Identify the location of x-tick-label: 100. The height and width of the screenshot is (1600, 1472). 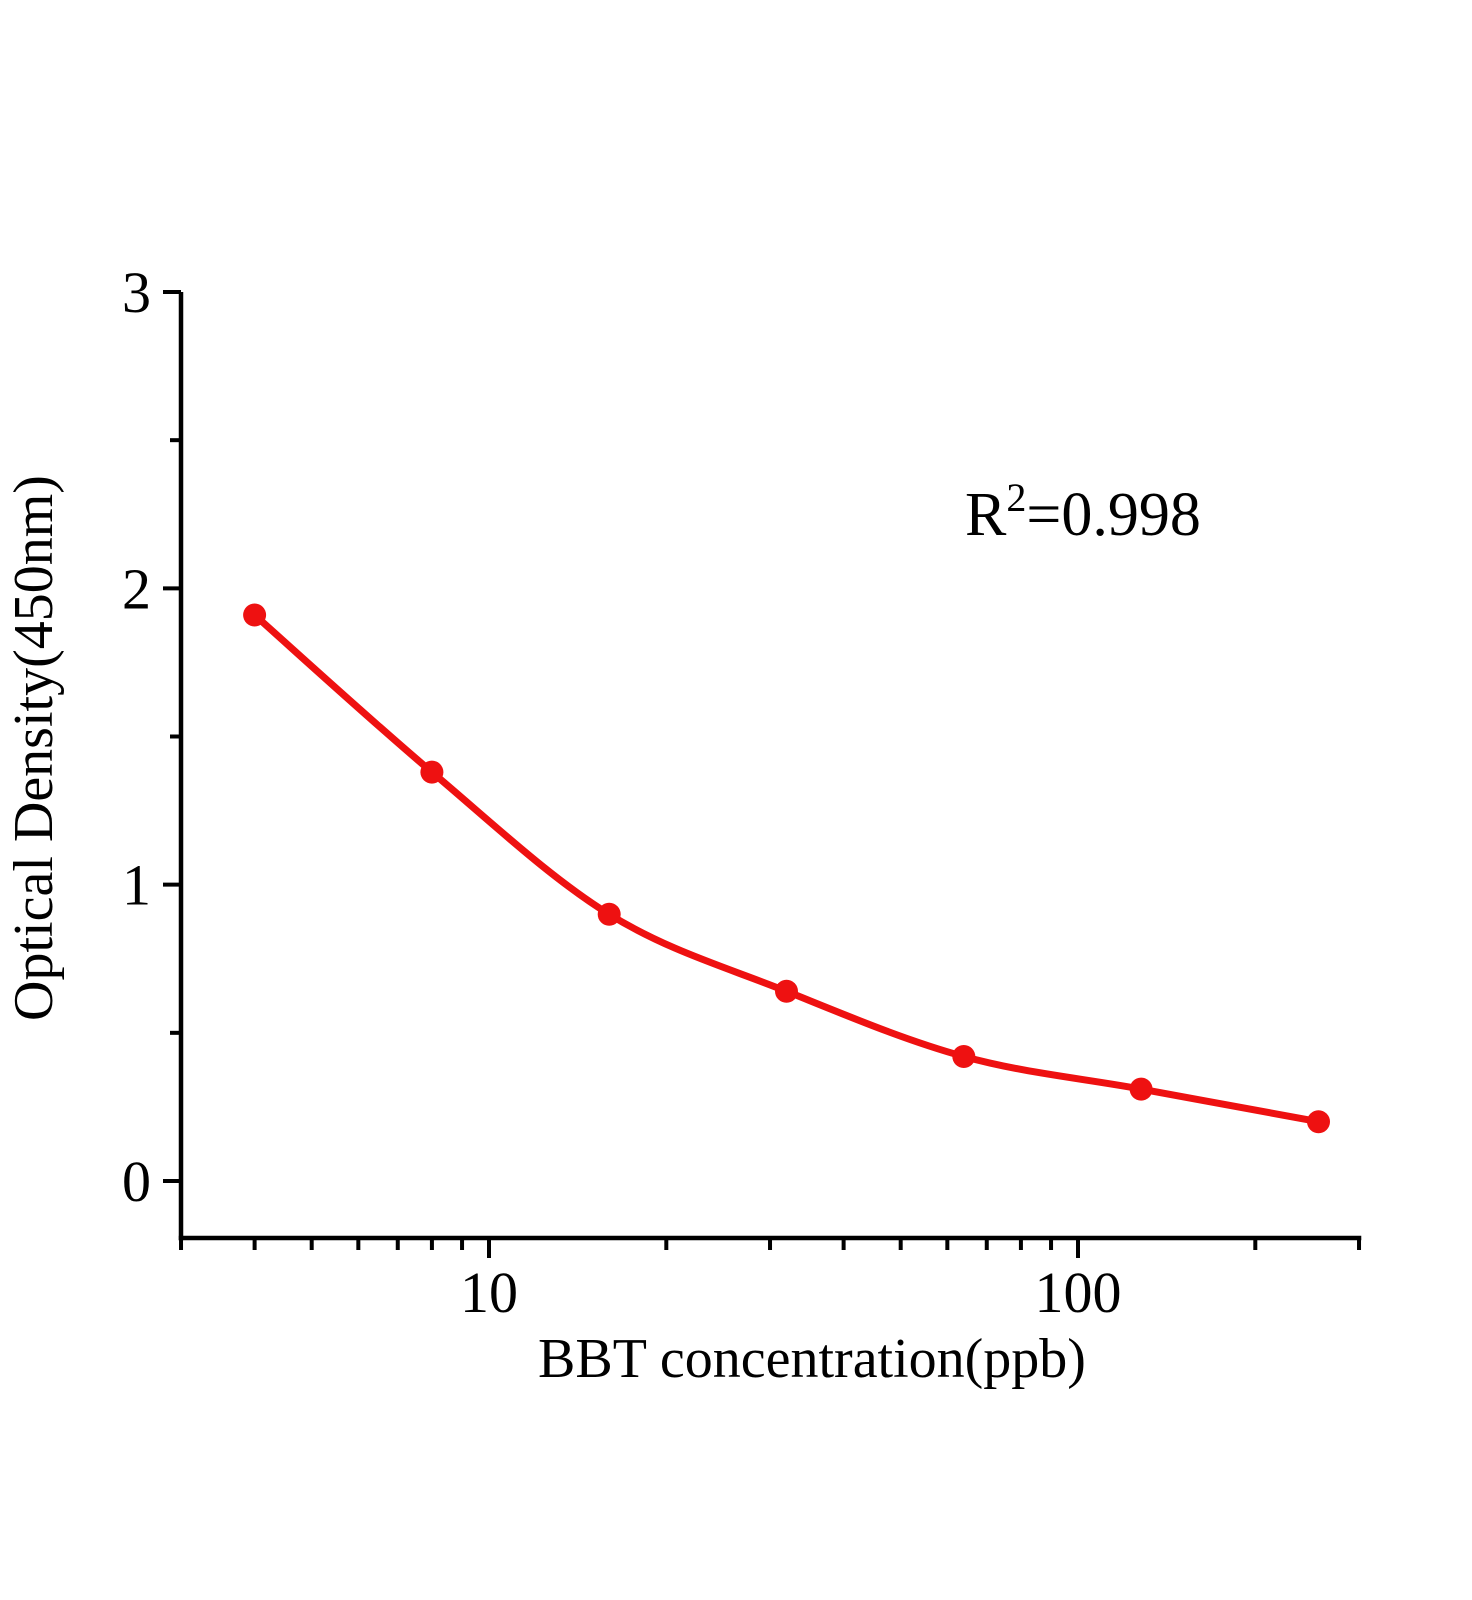
(1078, 1292).